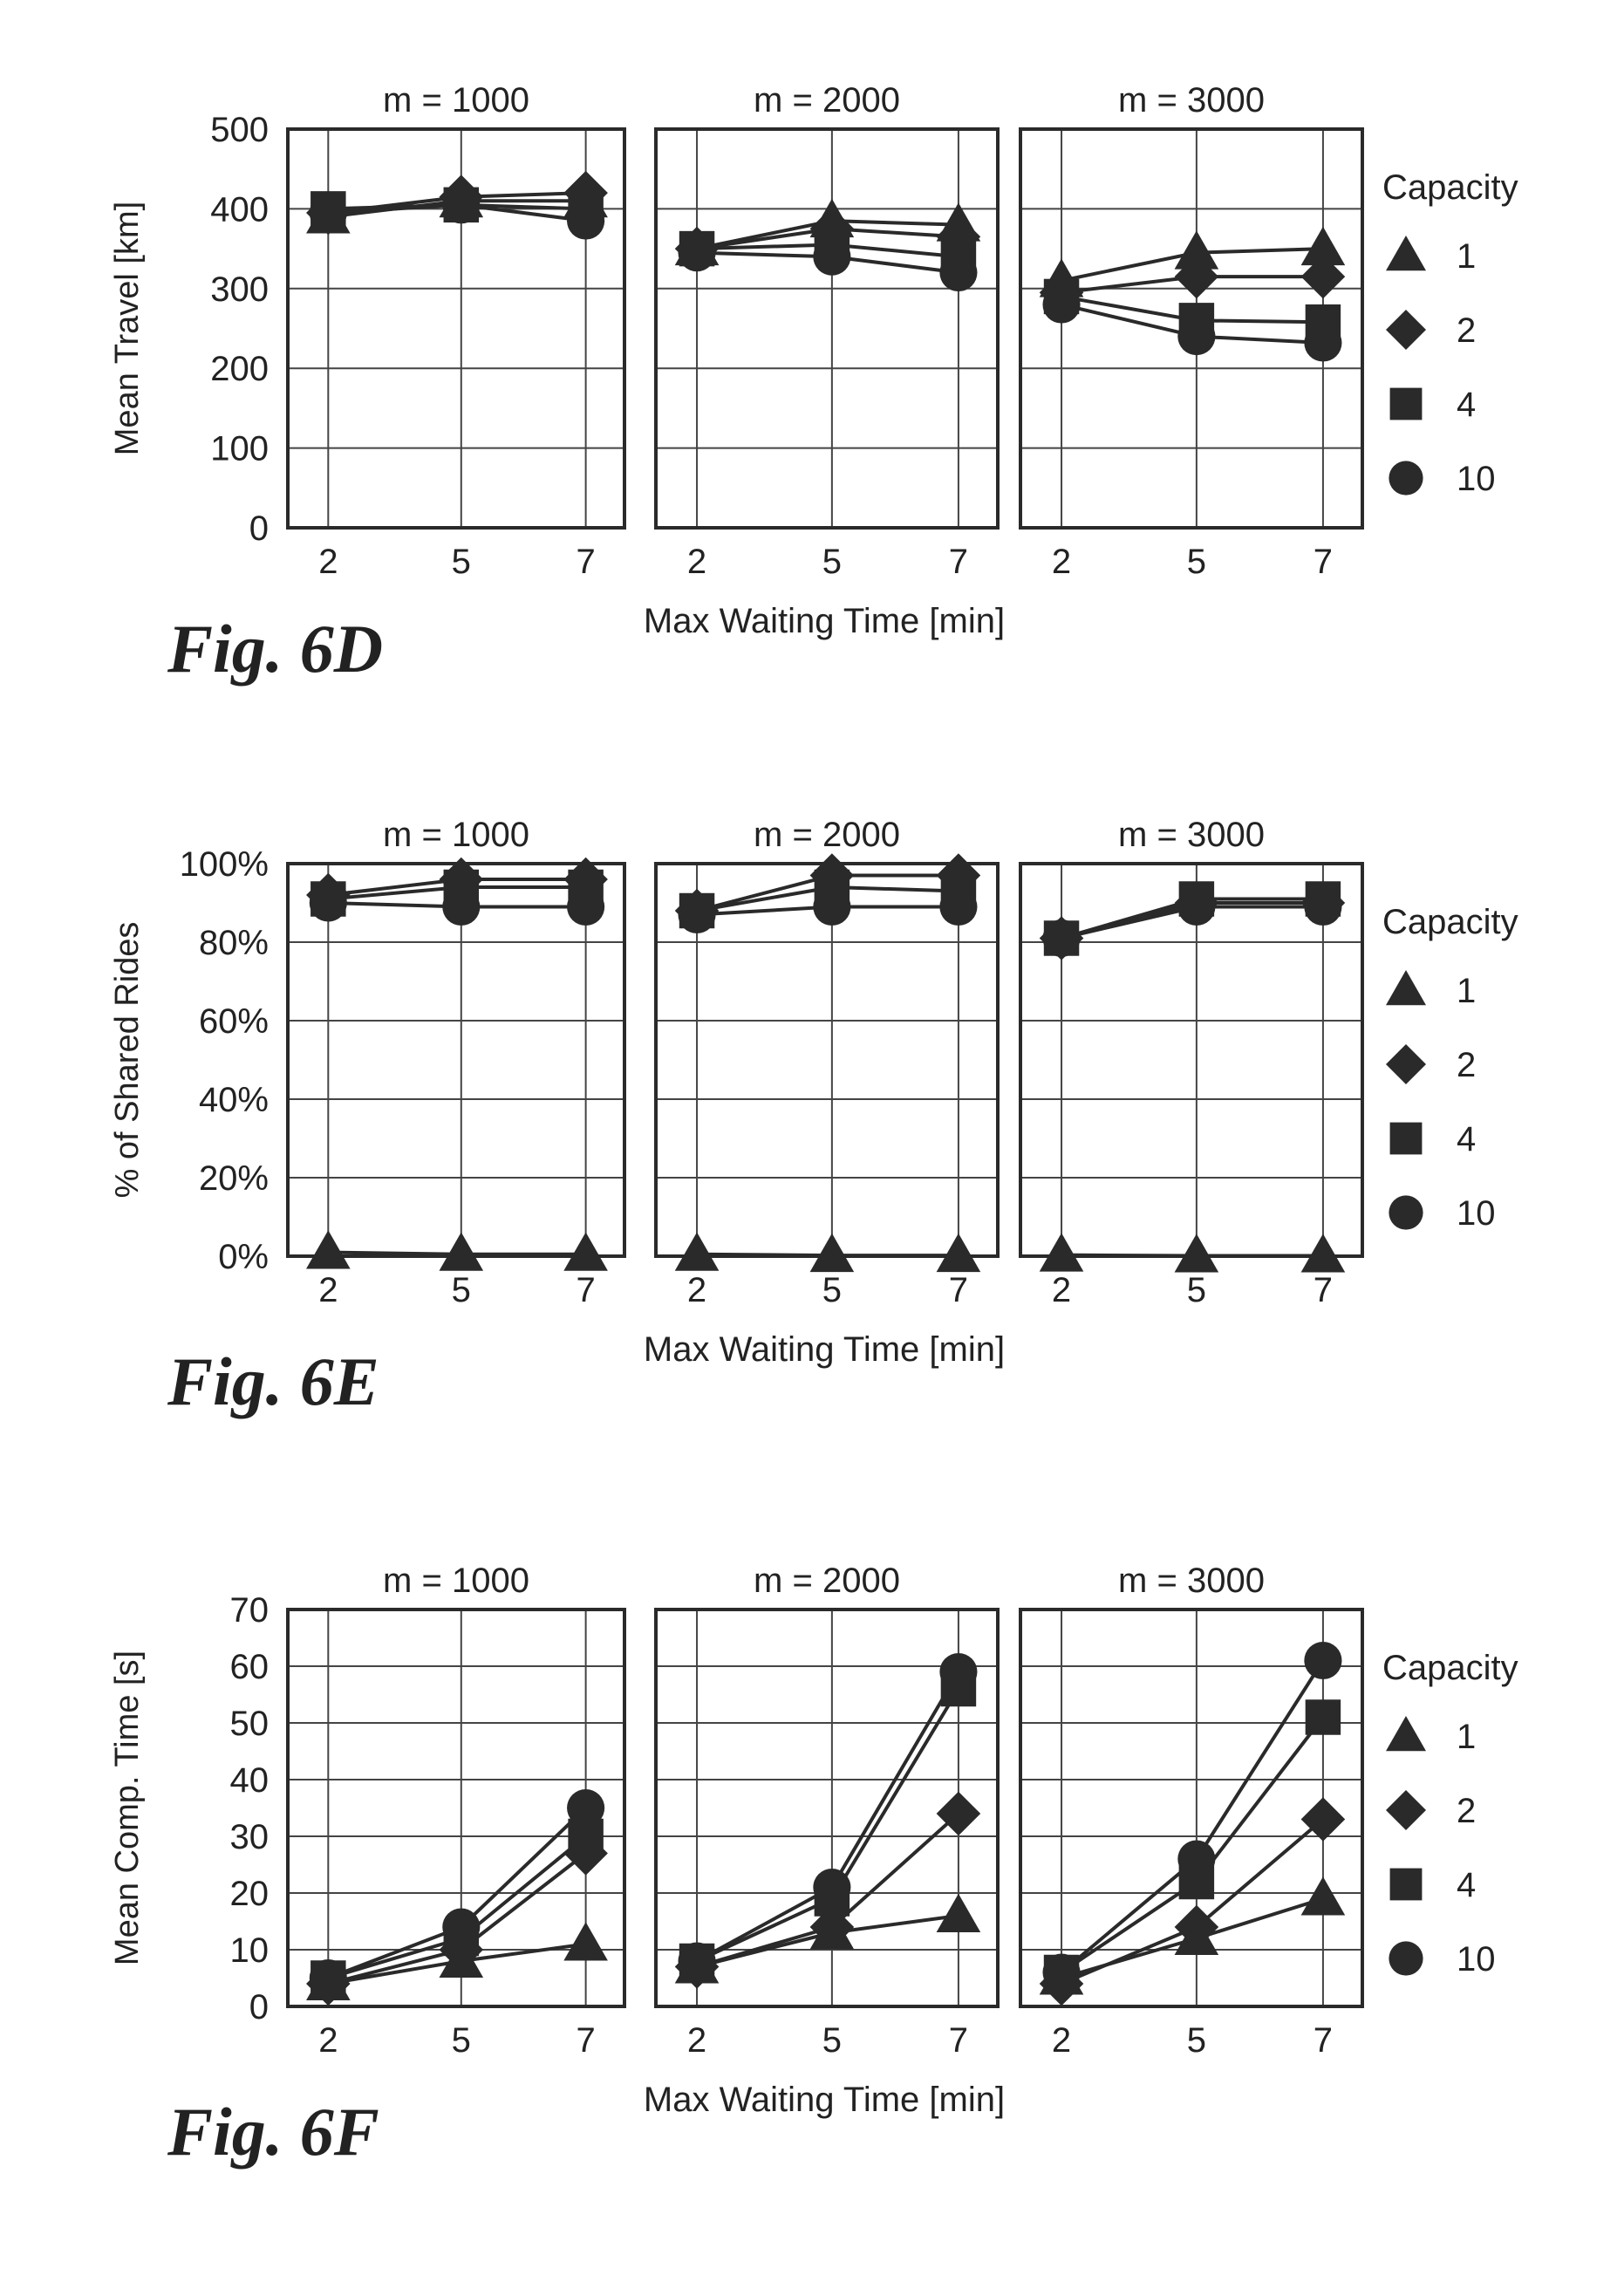  I want to click on y-tick-label: 0, so click(259, 2007).